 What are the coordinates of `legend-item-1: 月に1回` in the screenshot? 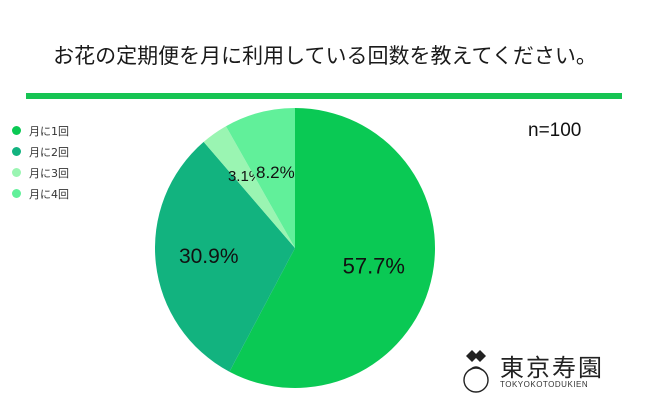 It's located at (40, 130).